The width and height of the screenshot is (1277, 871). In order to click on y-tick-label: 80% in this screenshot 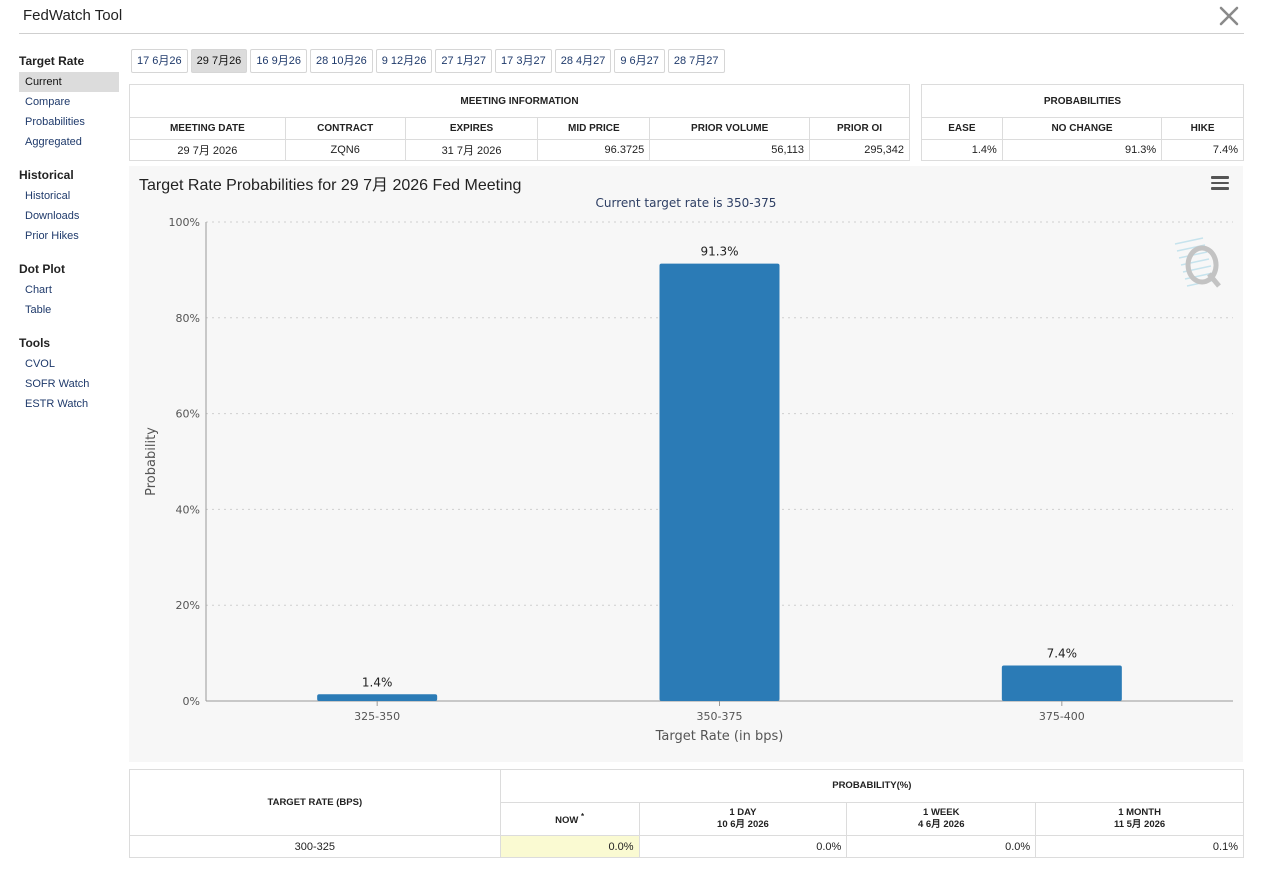, I will do `click(188, 318)`.